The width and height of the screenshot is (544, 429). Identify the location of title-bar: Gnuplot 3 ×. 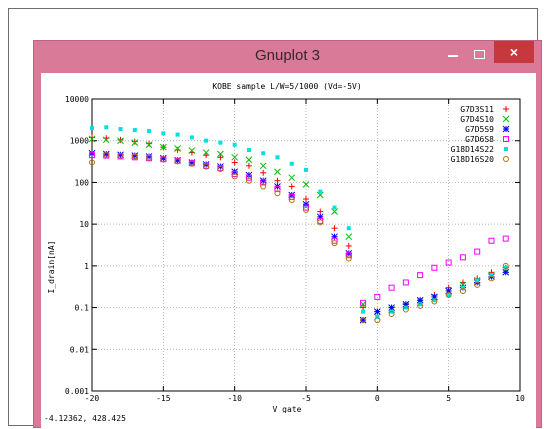
(287, 57).